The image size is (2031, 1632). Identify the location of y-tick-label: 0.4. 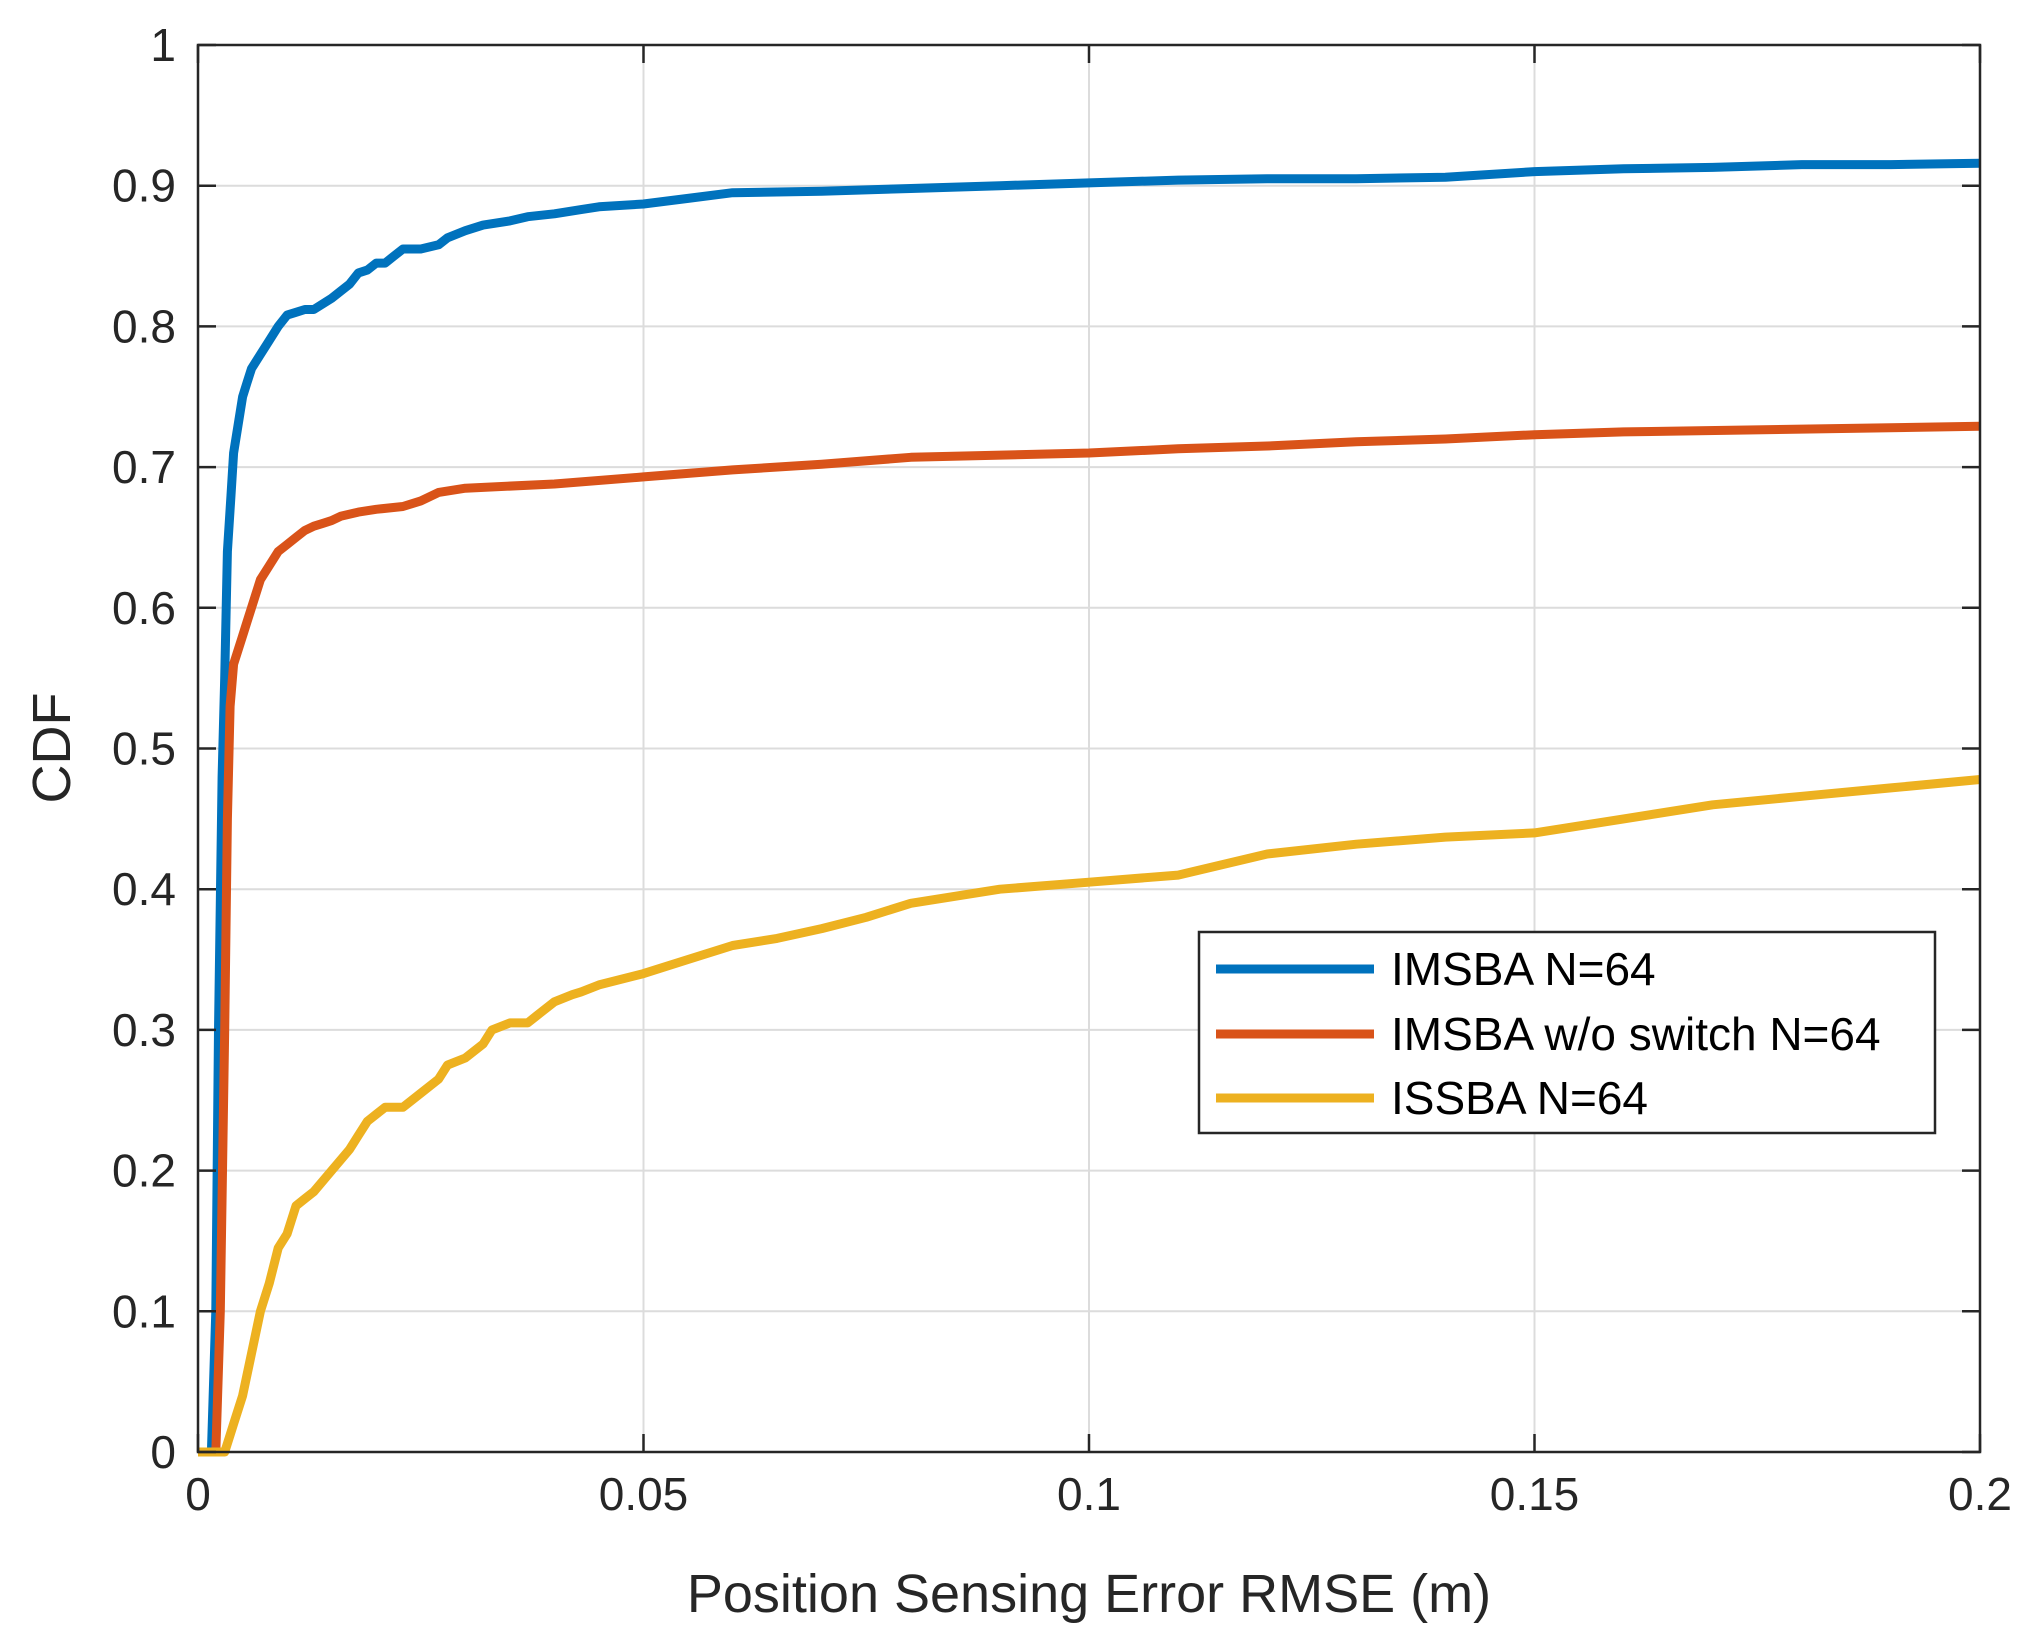
(144, 889).